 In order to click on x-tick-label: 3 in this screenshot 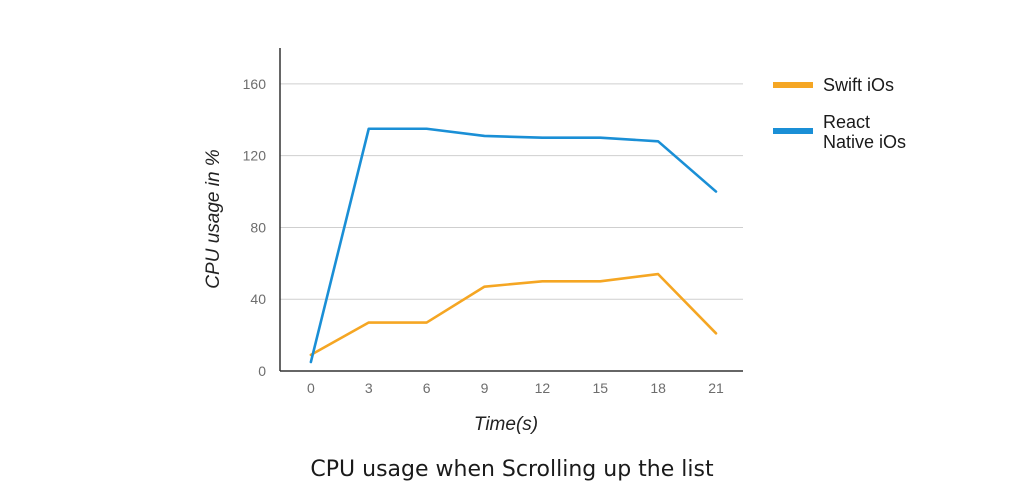, I will do `click(369, 388)`.